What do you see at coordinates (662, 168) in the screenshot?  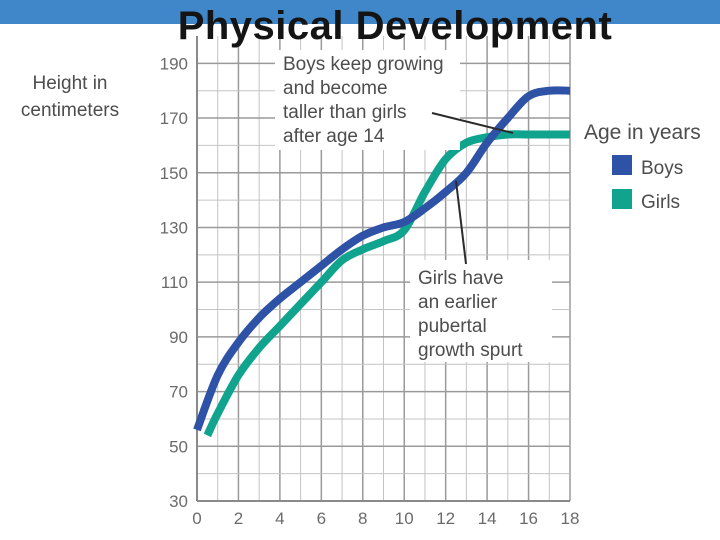 I see `legend-label-boys: Boys` at bounding box center [662, 168].